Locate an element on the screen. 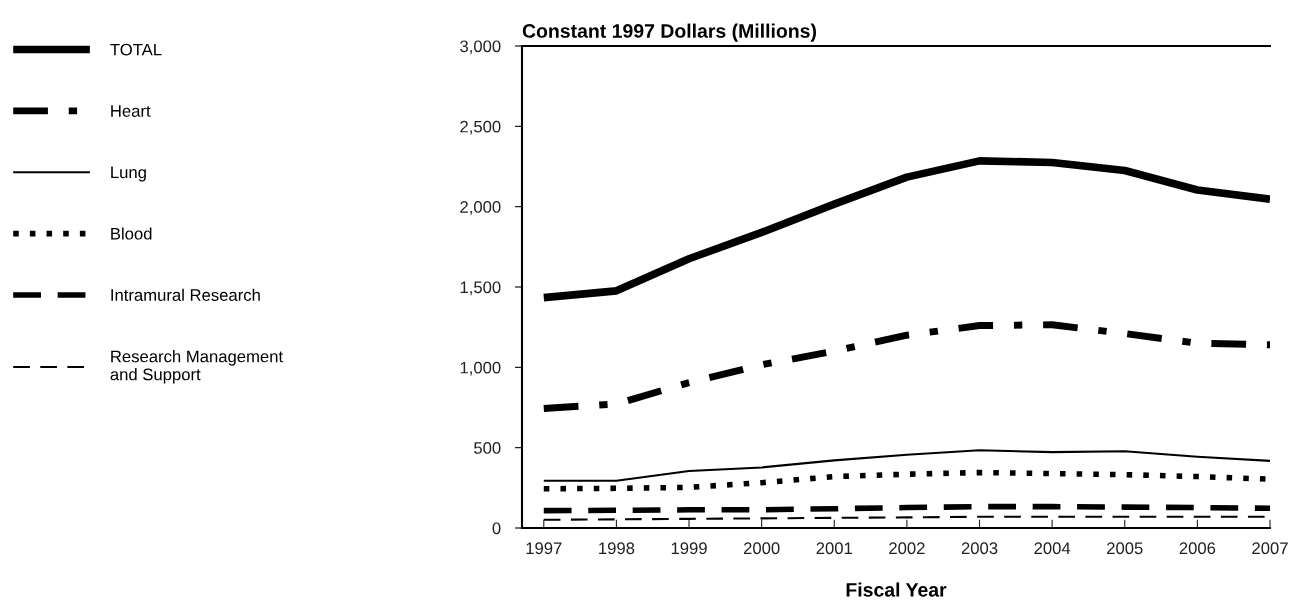  y-tick-label: 2,500 is located at coordinates (480, 127).